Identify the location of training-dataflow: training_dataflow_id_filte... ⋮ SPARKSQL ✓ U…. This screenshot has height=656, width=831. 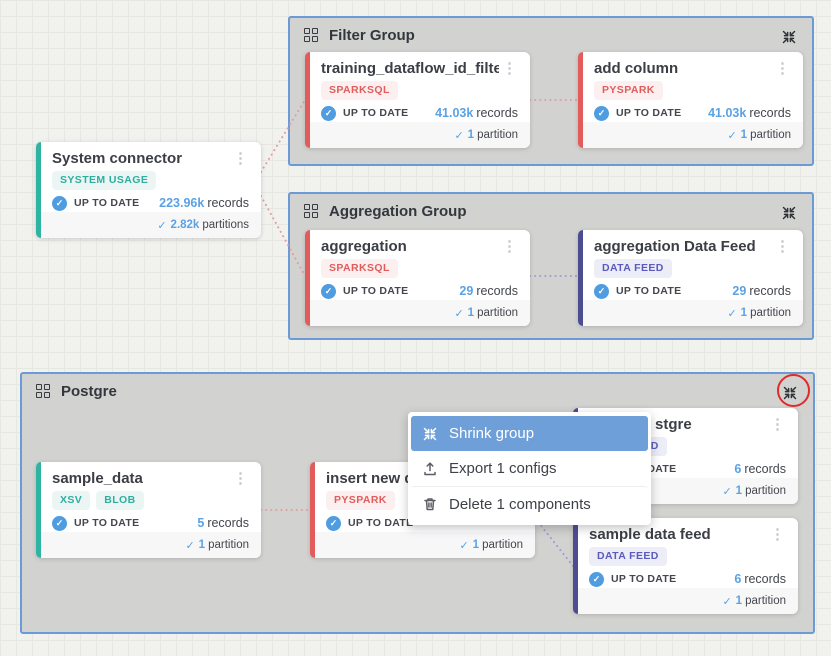
(417, 100).